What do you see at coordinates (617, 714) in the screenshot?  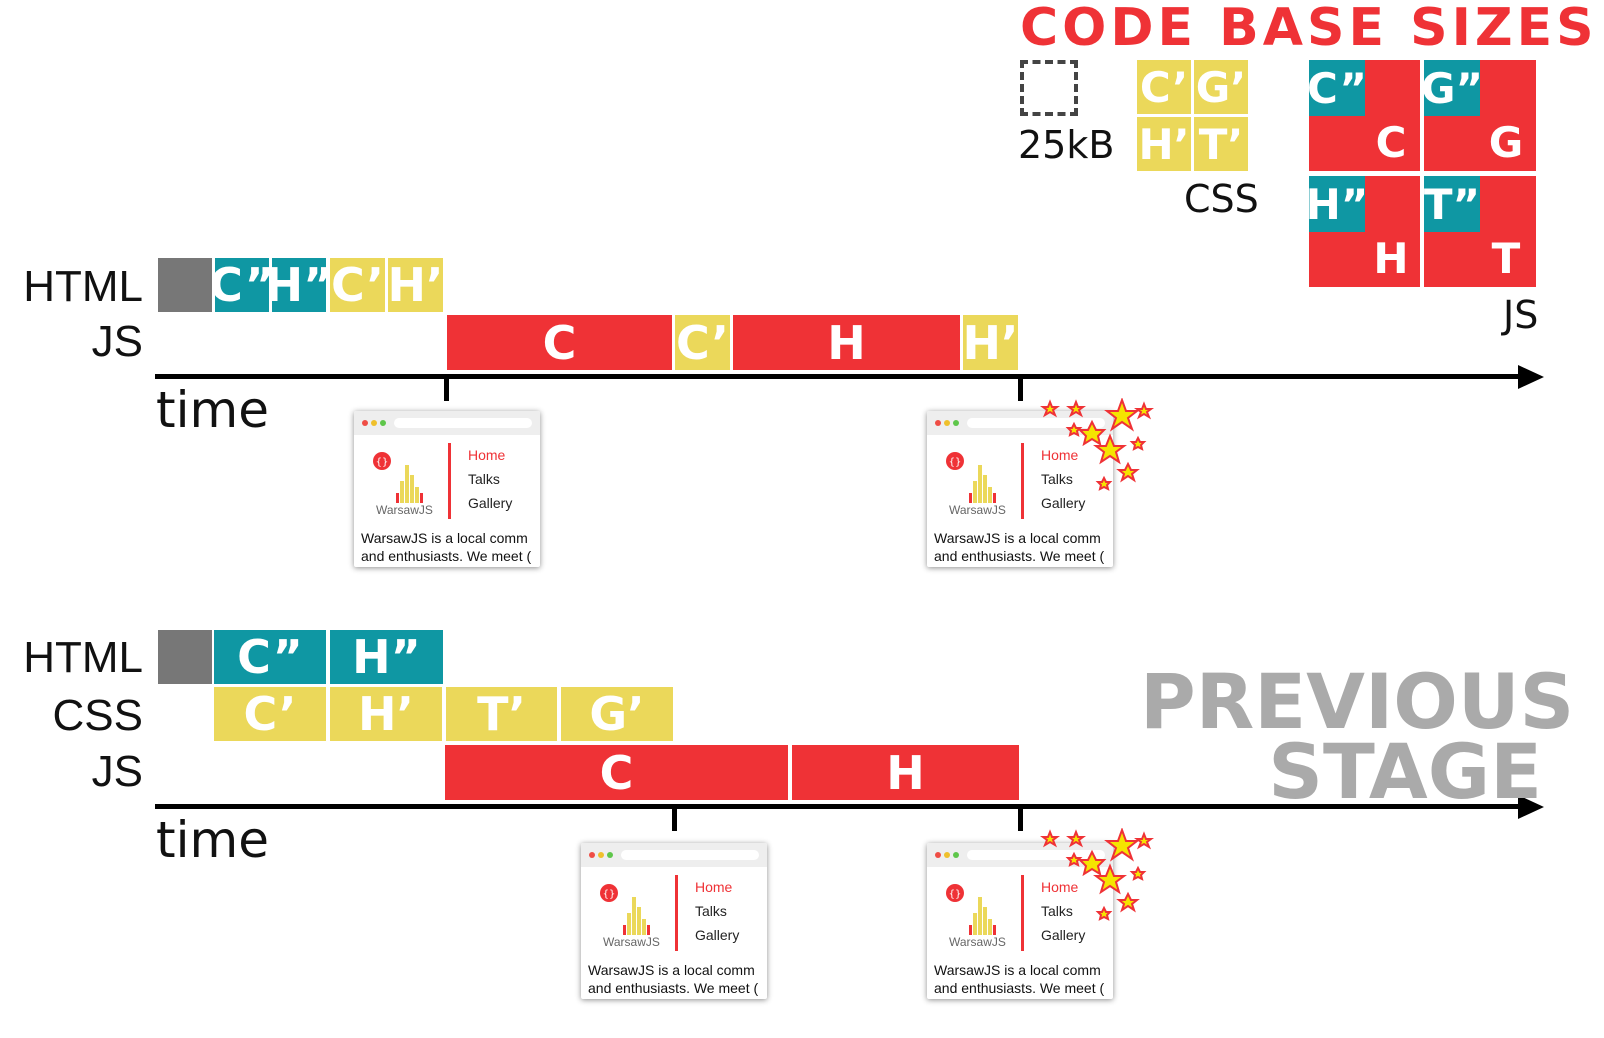 I see `bottom-css-block-g: G’` at bounding box center [617, 714].